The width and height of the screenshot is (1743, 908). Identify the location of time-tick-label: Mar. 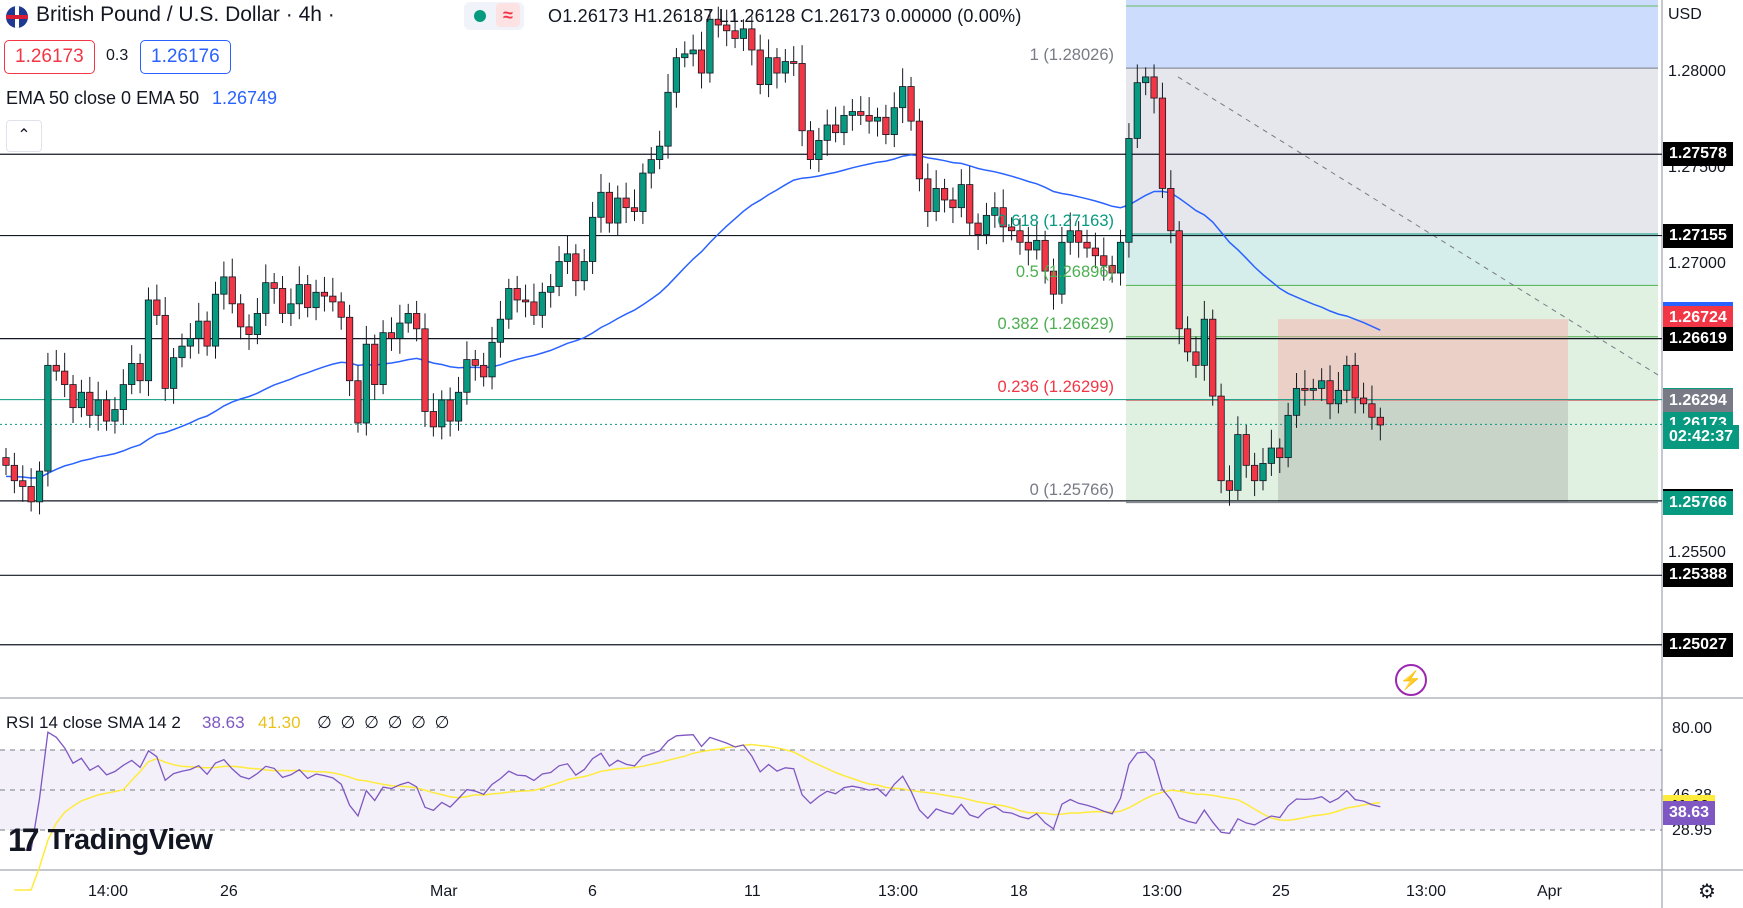
(444, 891).